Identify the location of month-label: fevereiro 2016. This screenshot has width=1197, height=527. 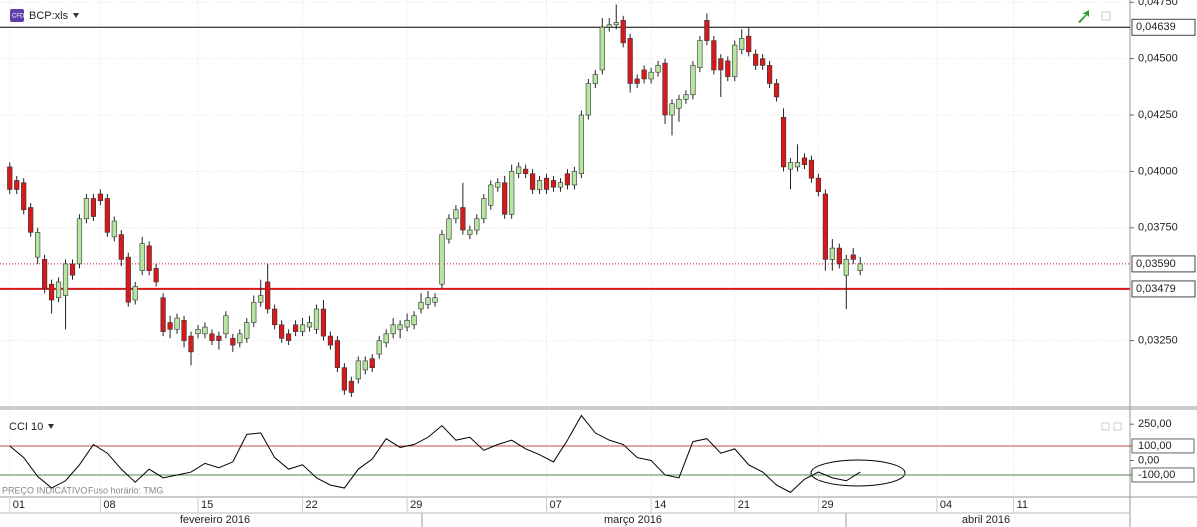
(215, 520).